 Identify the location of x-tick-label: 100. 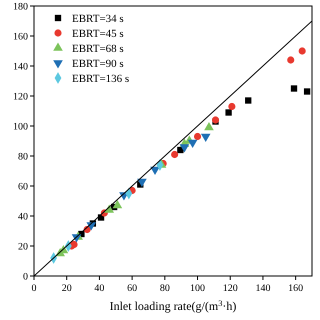
(198, 288).